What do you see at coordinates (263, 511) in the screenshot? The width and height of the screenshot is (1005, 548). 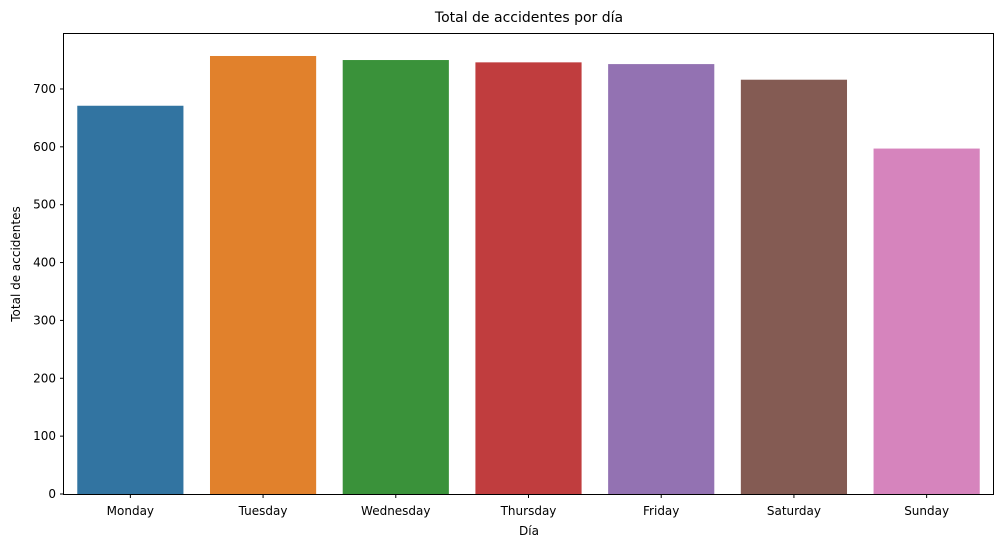 I see `x-tick-label: Tuesday` at bounding box center [263, 511].